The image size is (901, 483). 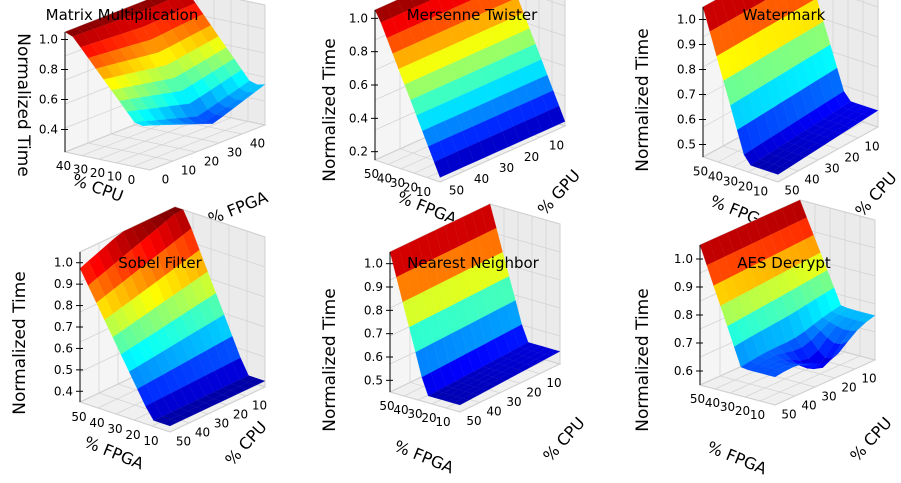 What do you see at coordinates (784, 15) in the screenshot?
I see `subplot-title: Watermark` at bounding box center [784, 15].